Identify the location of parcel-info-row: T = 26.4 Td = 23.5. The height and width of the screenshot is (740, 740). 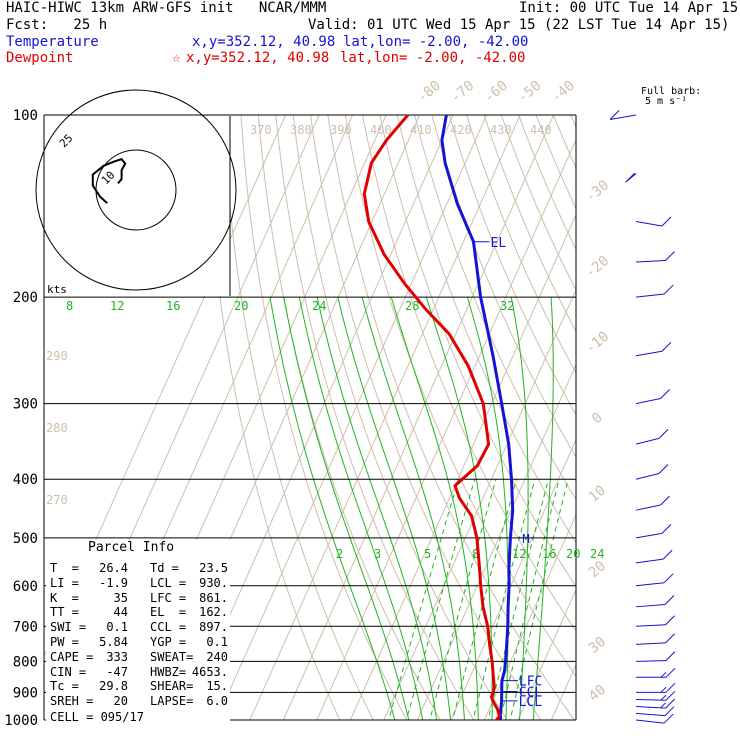
(138, 569).